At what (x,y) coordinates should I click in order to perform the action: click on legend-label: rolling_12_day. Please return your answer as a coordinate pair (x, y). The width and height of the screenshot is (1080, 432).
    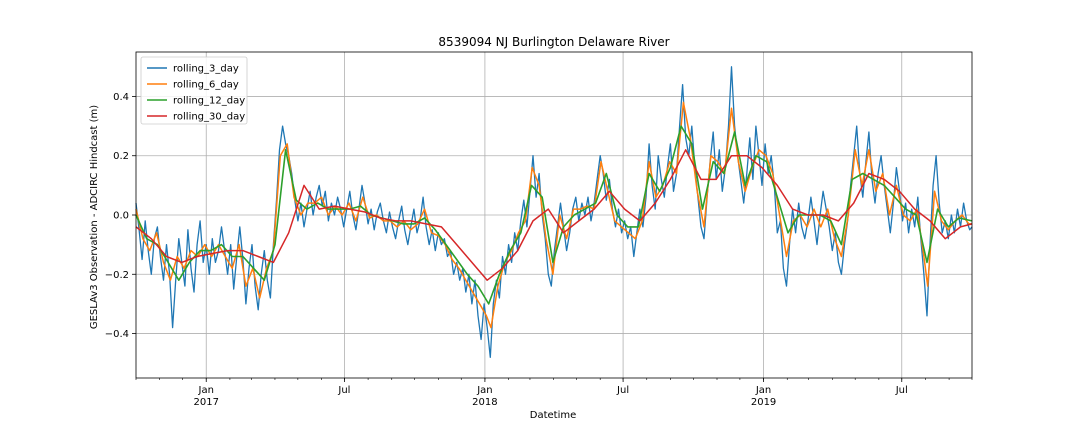
    Looking at the image, I should click on (209, 101).